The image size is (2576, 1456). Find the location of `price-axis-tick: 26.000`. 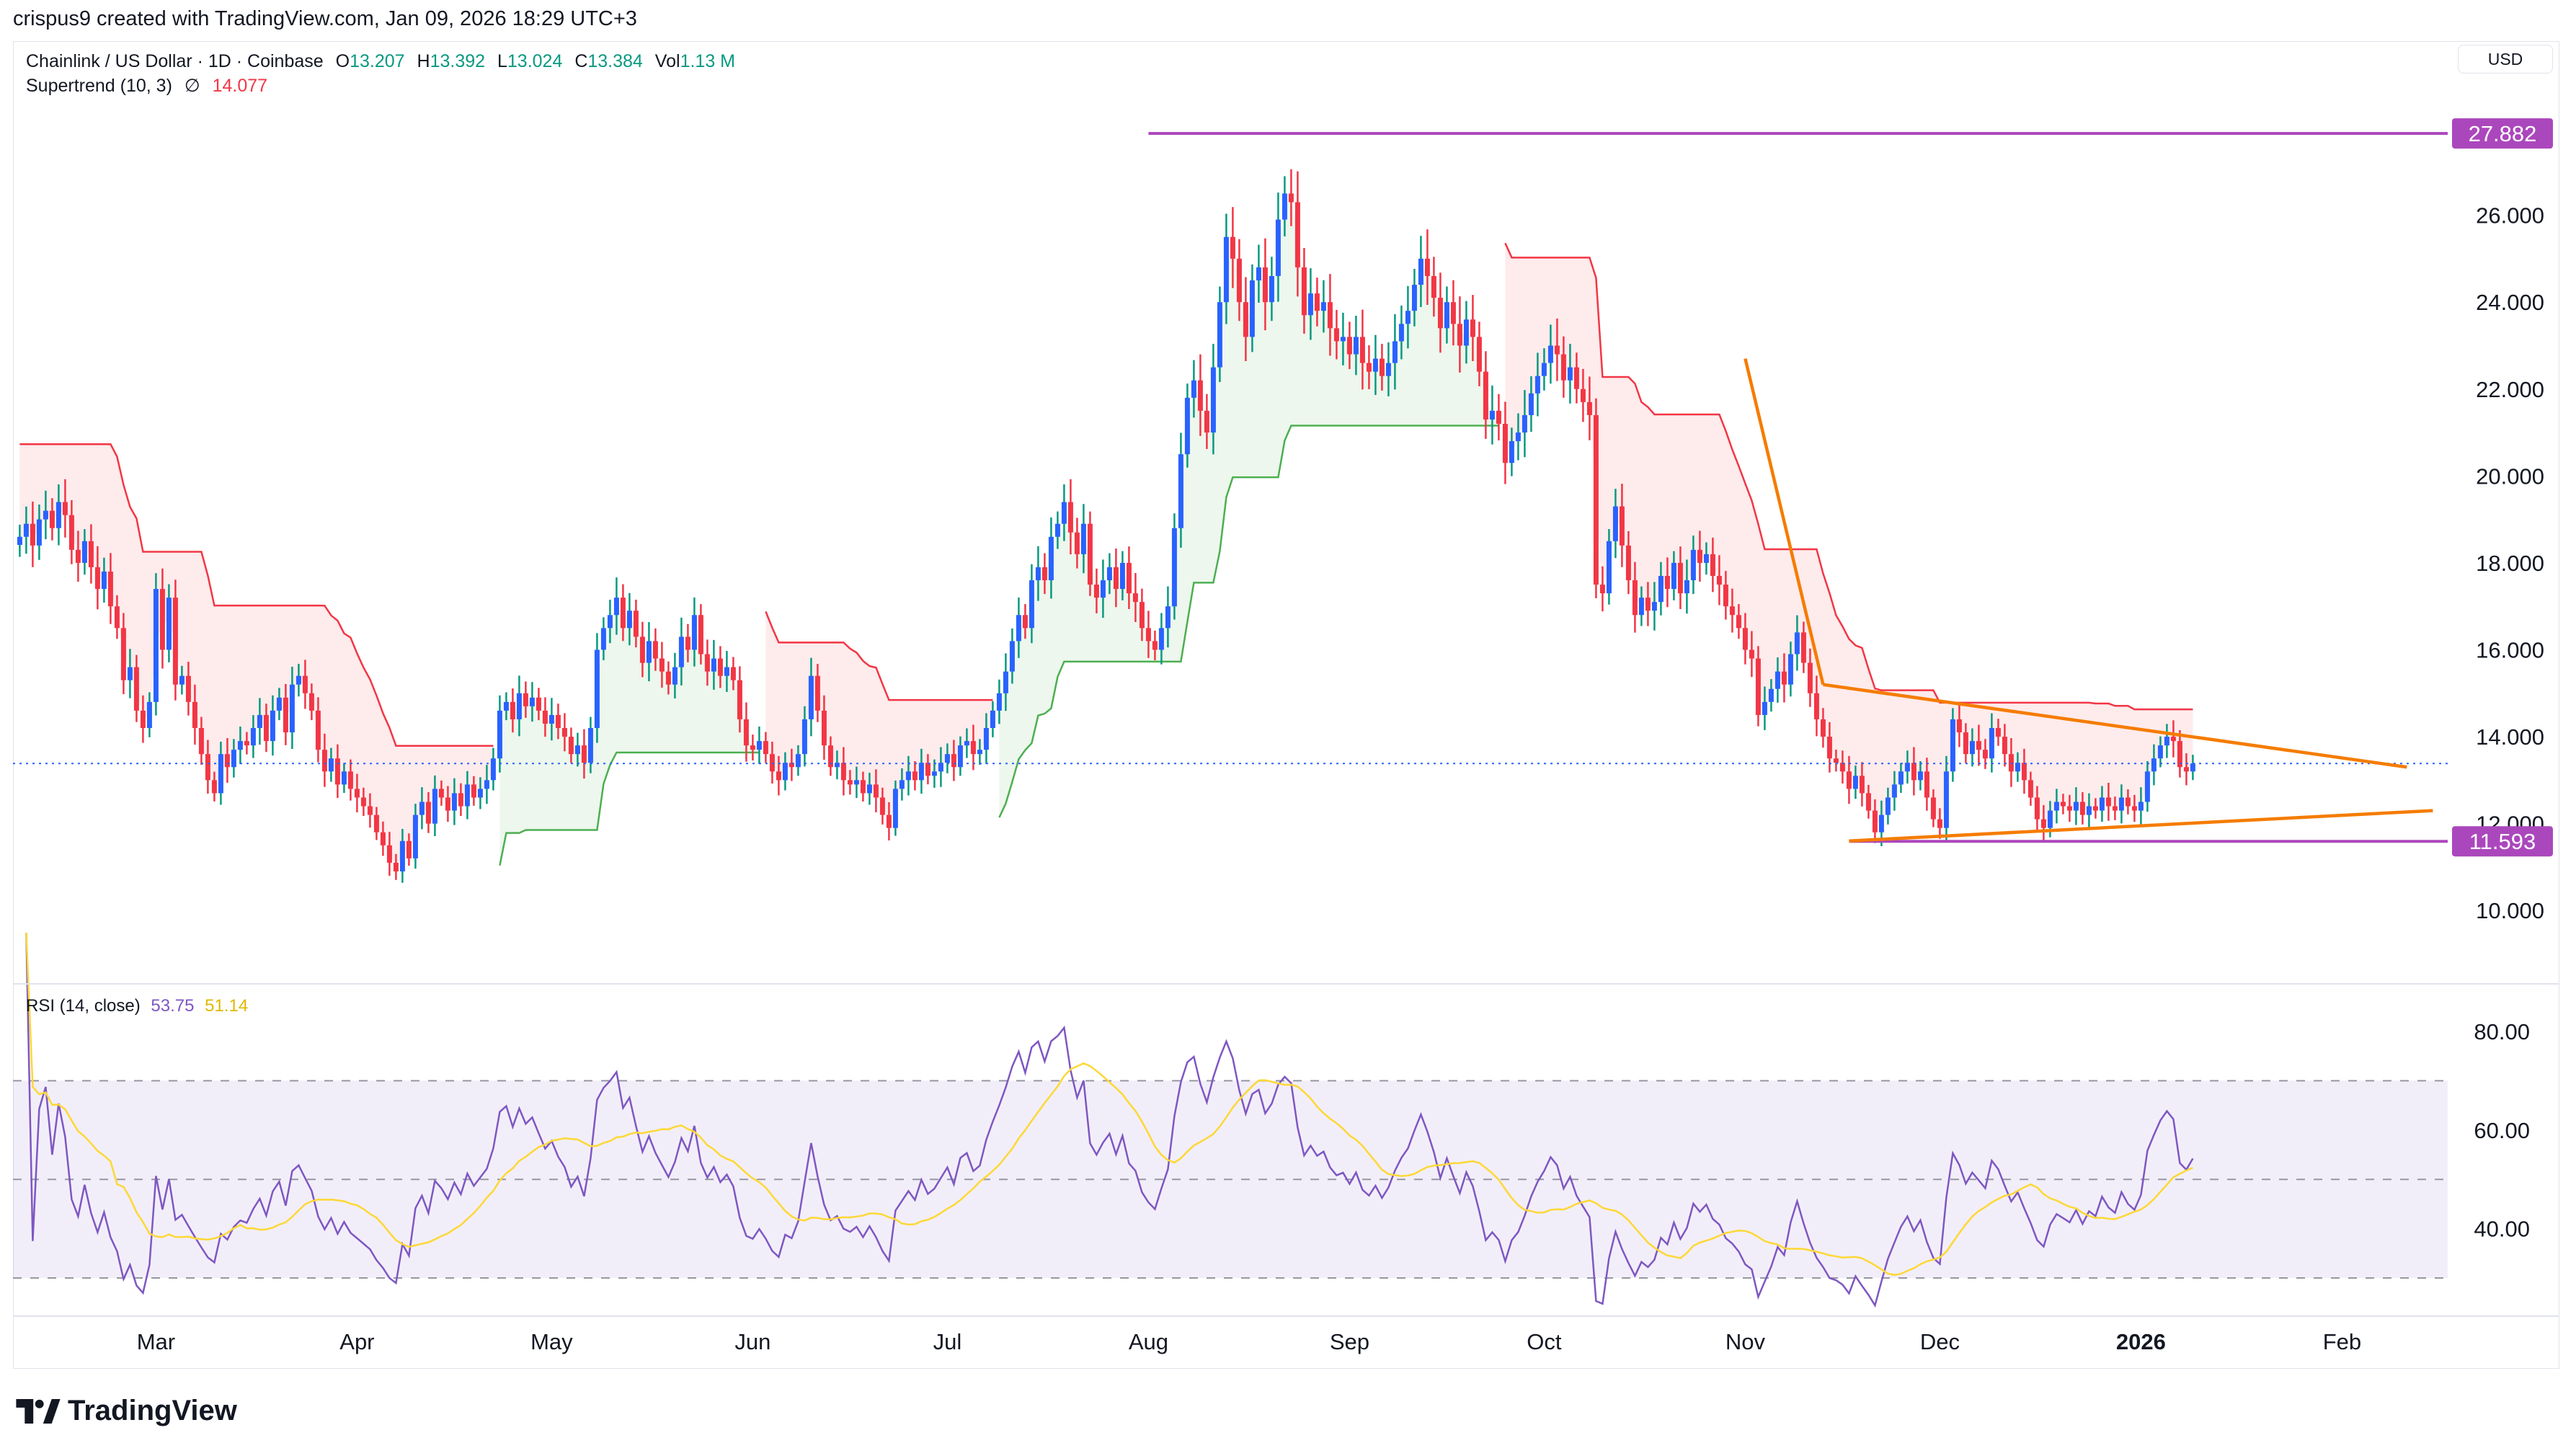

price-axis-tick: 26.000 is located at coordinates (2510, 215).